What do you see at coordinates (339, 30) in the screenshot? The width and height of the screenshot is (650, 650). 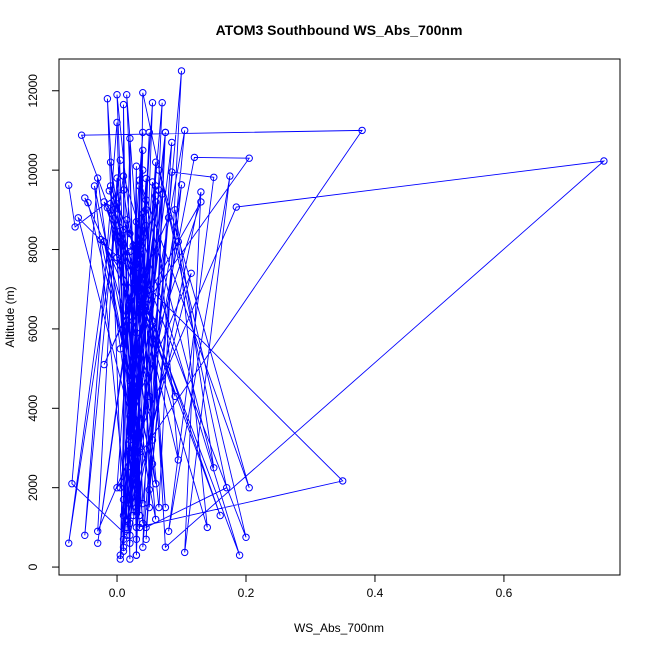 I see `chart-title: ATOM3 Southbound WS_Abs_700nm` at bounding box center [339, 30].